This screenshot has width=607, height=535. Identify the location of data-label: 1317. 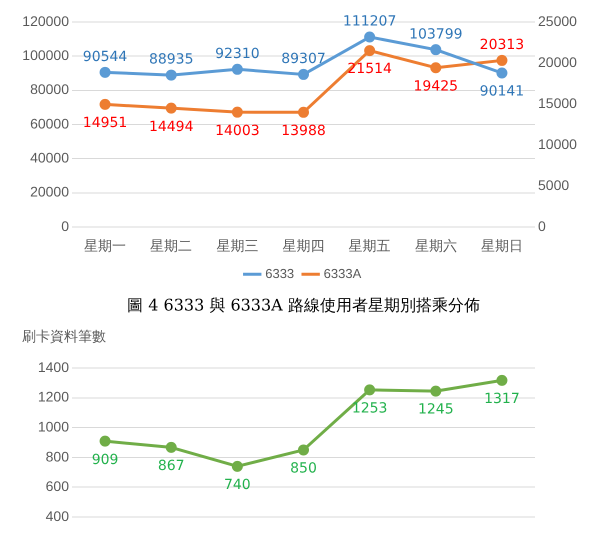
(502, 399).